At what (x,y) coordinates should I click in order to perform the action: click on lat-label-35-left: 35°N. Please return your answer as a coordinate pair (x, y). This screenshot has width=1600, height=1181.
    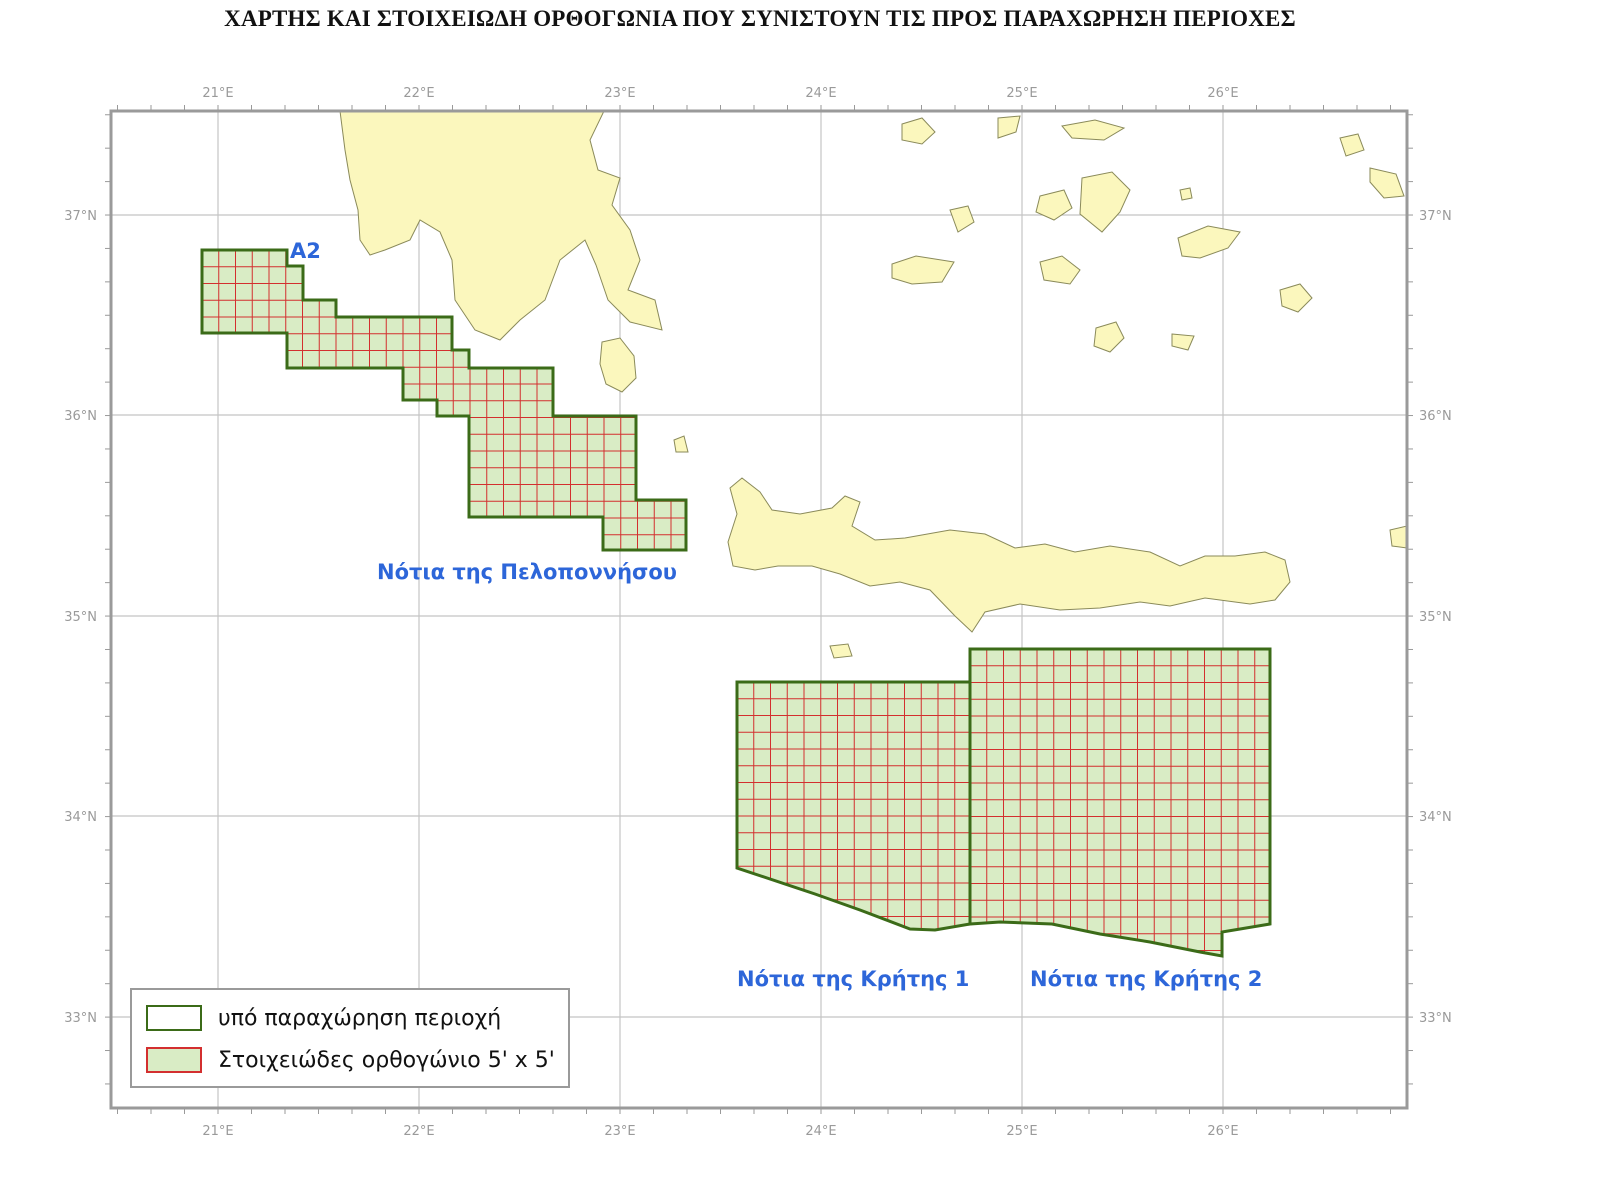
    Looking at the image, I should click on (80, 617).